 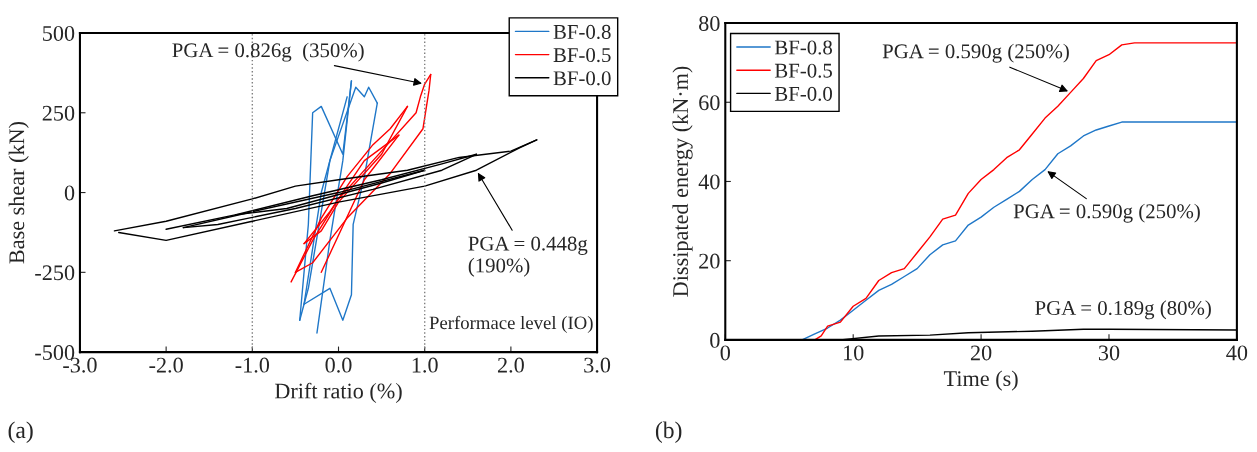 What do you see at coordinates (268, 52) in the screenshot?
I see `annotation: PGA = 0.826g (350%)` at bounding box center [268, 52].